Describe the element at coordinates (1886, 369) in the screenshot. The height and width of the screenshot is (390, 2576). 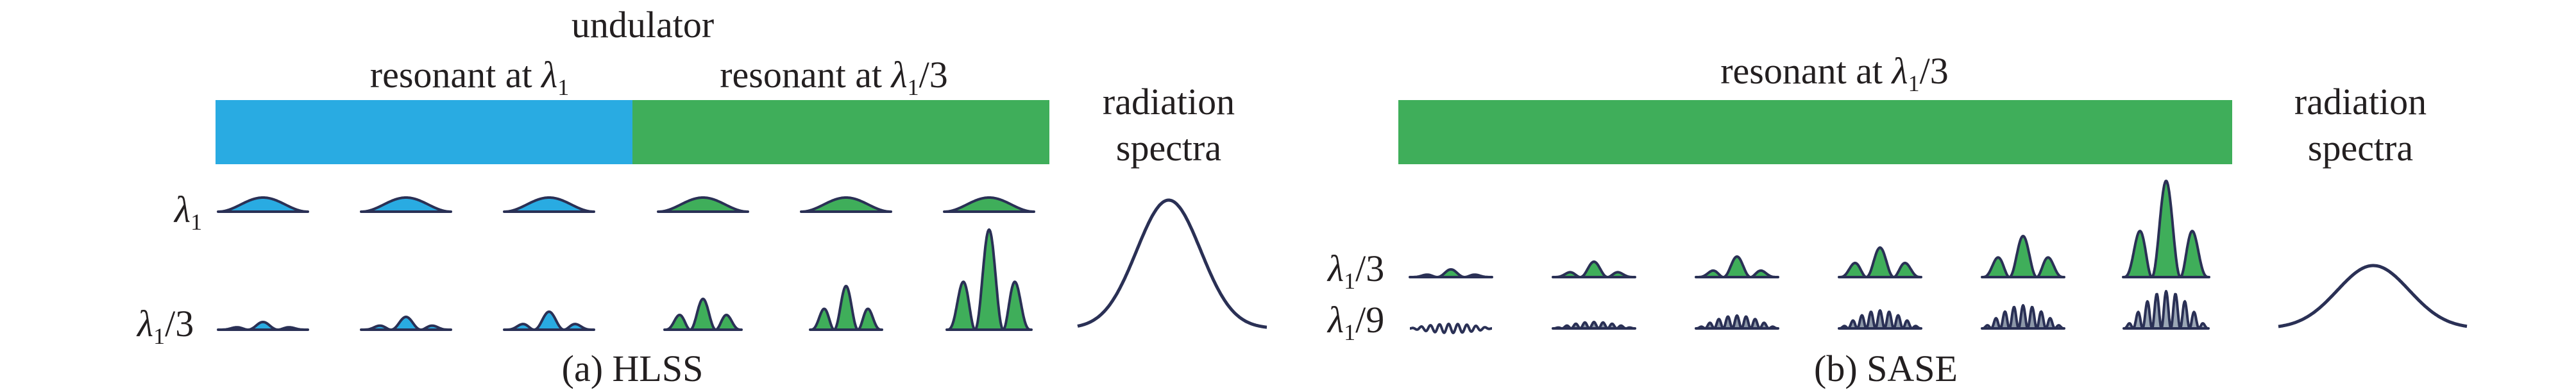
I see `caption-b: (b) SASE` at that location.